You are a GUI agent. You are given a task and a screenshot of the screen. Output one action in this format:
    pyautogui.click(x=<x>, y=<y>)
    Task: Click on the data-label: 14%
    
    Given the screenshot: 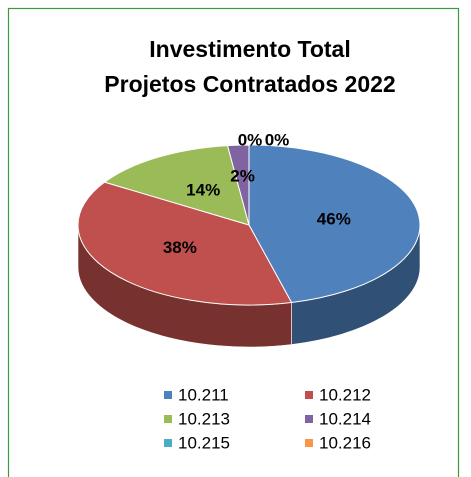 What is the action you would take?
    pyautogui.click(x=203, y=190)
    